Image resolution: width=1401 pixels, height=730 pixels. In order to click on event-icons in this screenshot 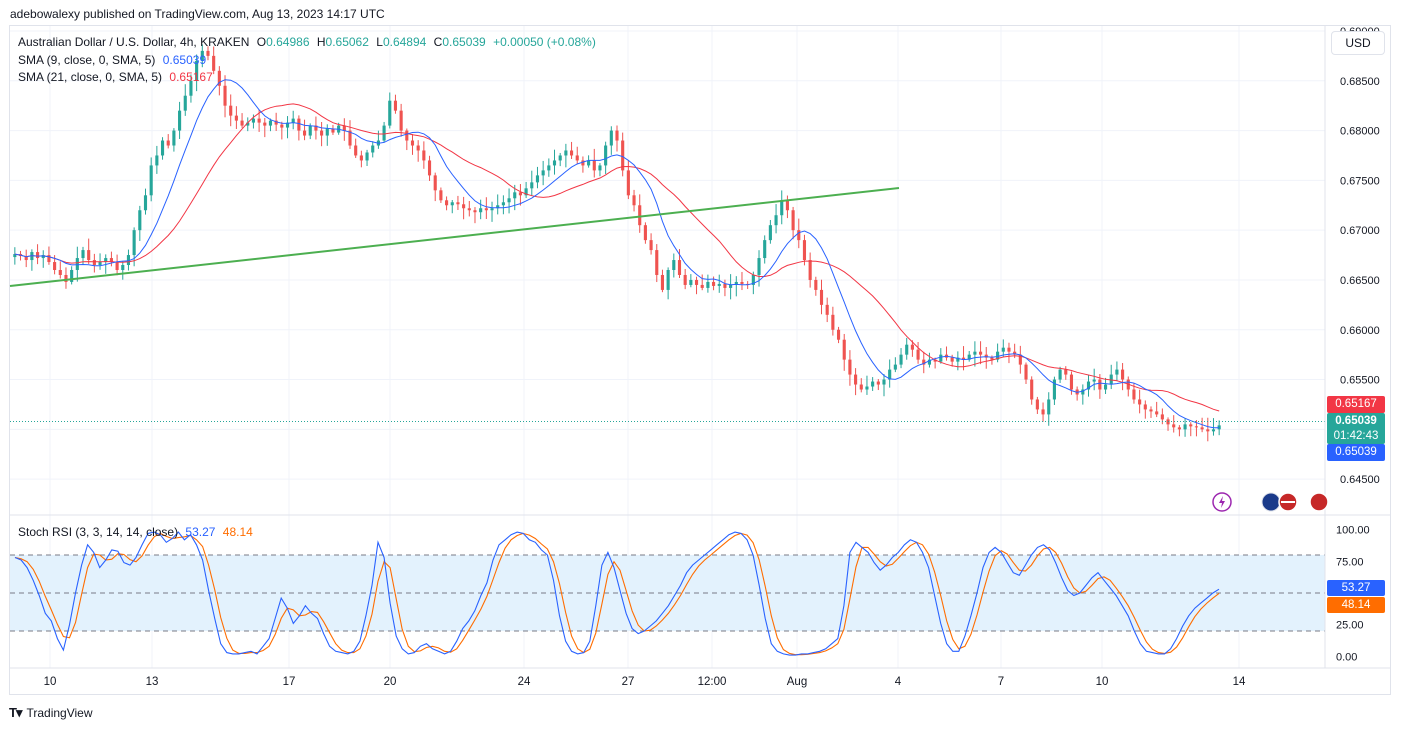, I will do `click(1270, 502)`.